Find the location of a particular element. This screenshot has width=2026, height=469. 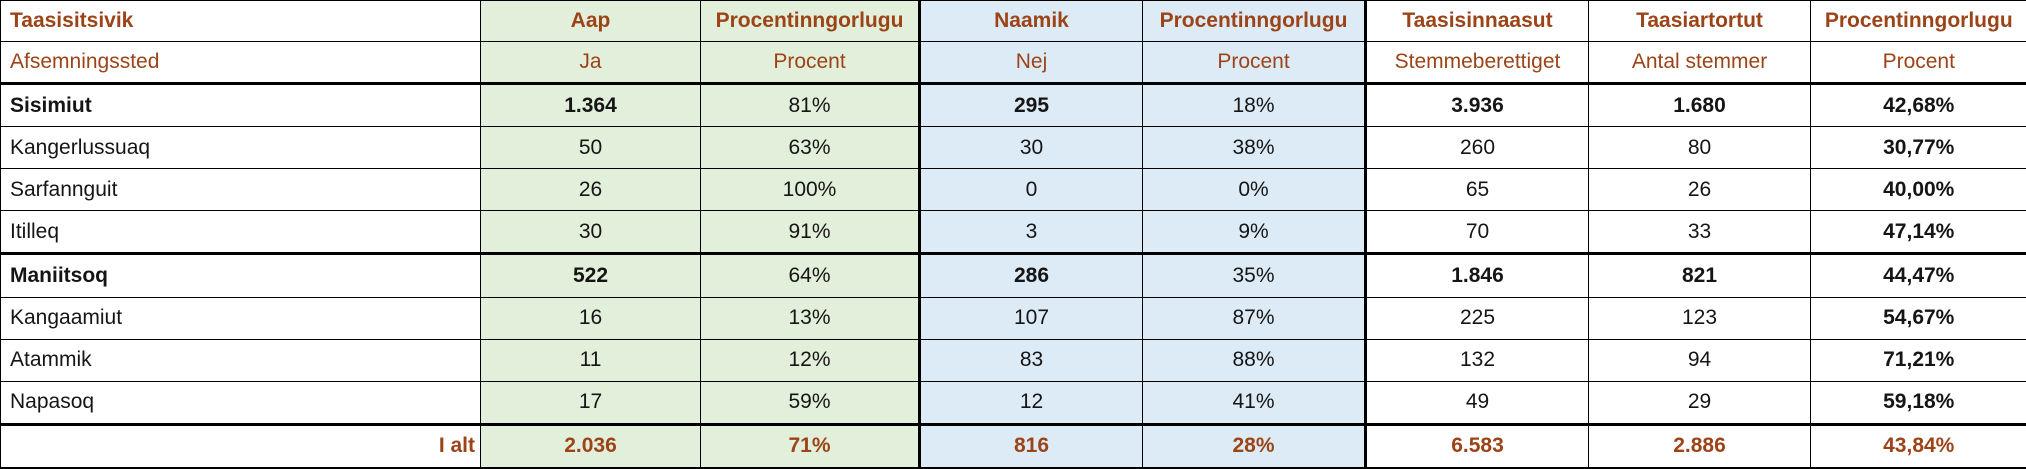

cell-naamik-percent: 87% is located at coordinates (1254, 318).